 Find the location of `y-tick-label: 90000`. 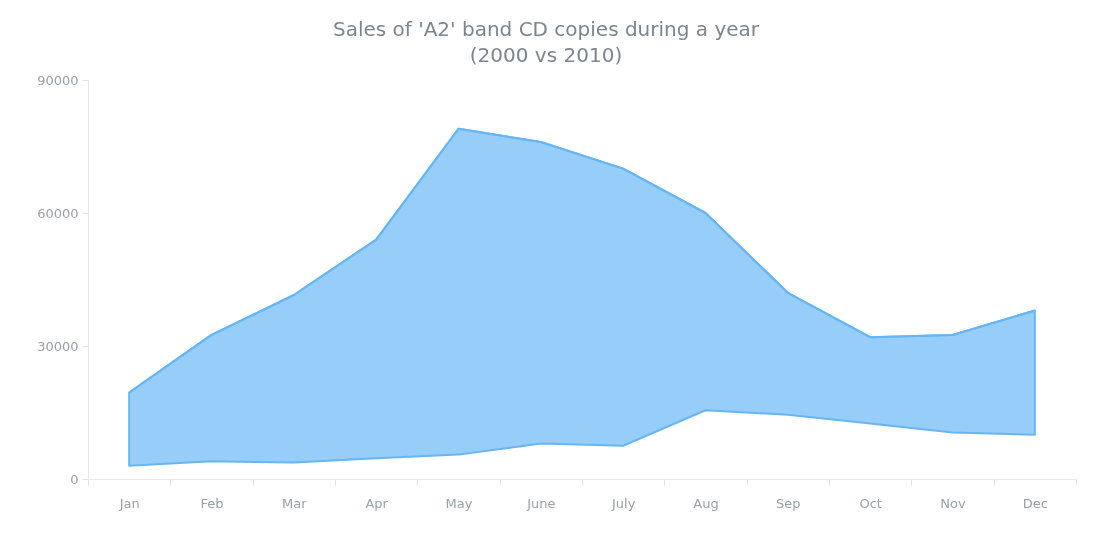

y-tick-label: 90000 is located at coordinates (58, 80).